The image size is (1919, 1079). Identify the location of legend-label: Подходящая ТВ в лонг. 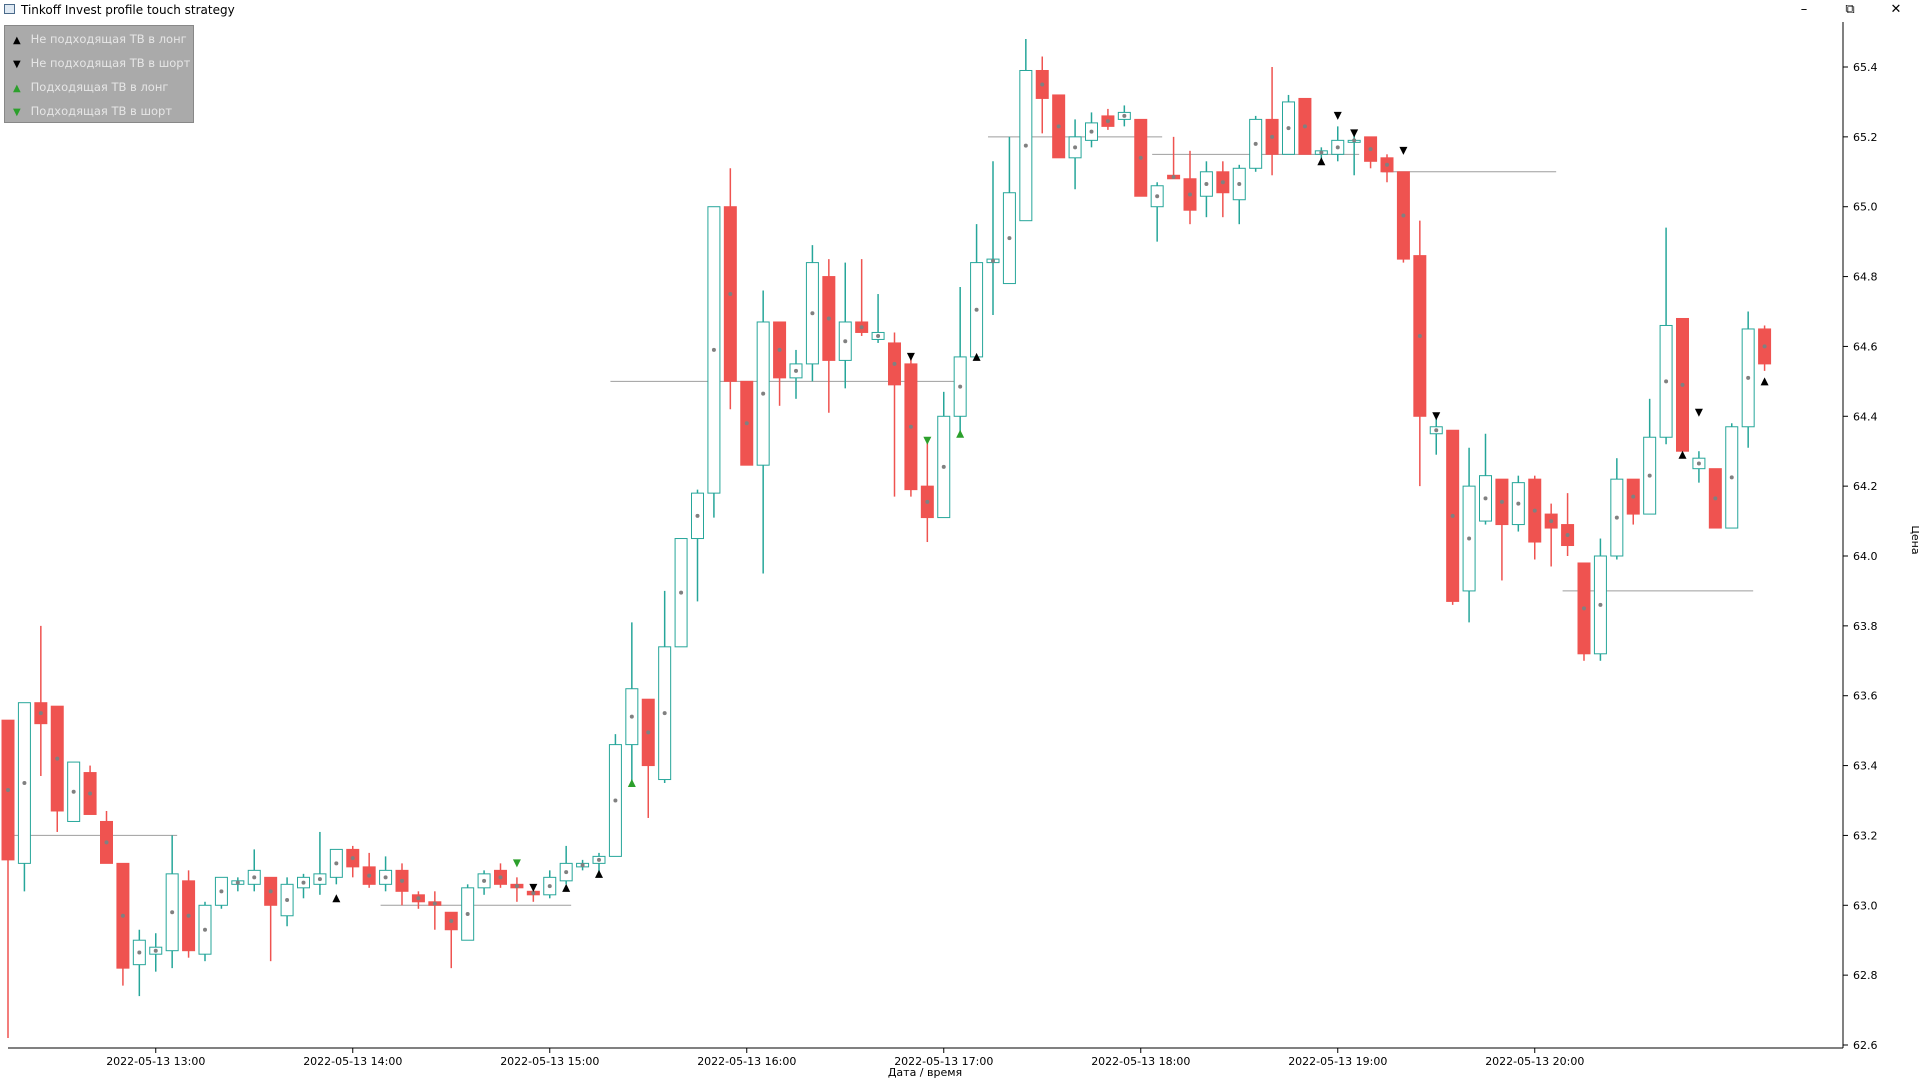
(99, 87).